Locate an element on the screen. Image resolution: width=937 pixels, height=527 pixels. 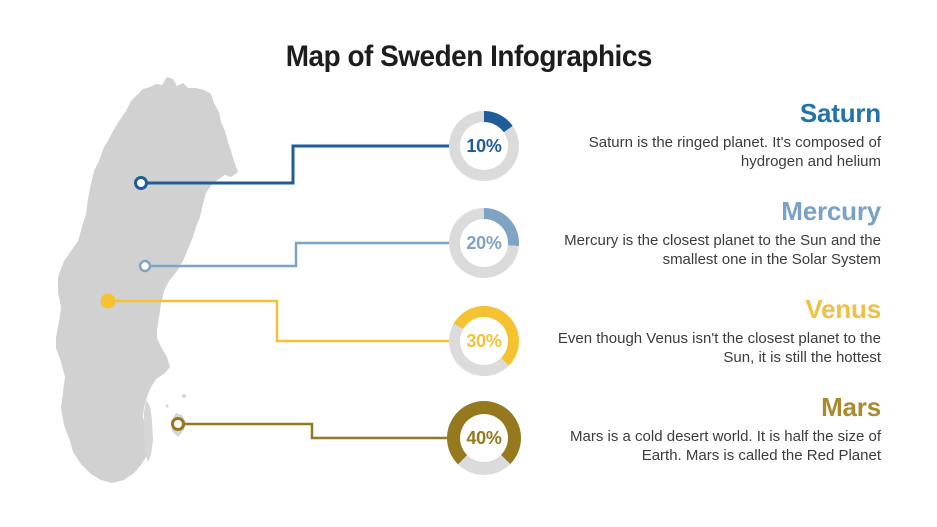
donut-chart-mars: 40% is located at coordinates (484, 438).